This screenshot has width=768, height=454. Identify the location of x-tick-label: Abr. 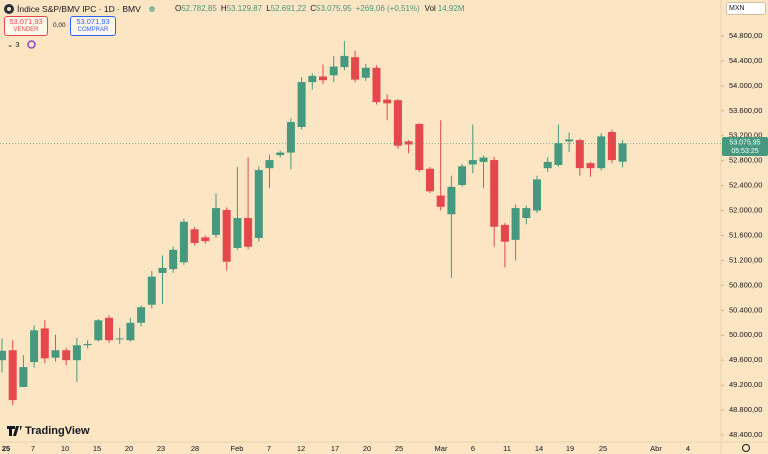
(656, 448).